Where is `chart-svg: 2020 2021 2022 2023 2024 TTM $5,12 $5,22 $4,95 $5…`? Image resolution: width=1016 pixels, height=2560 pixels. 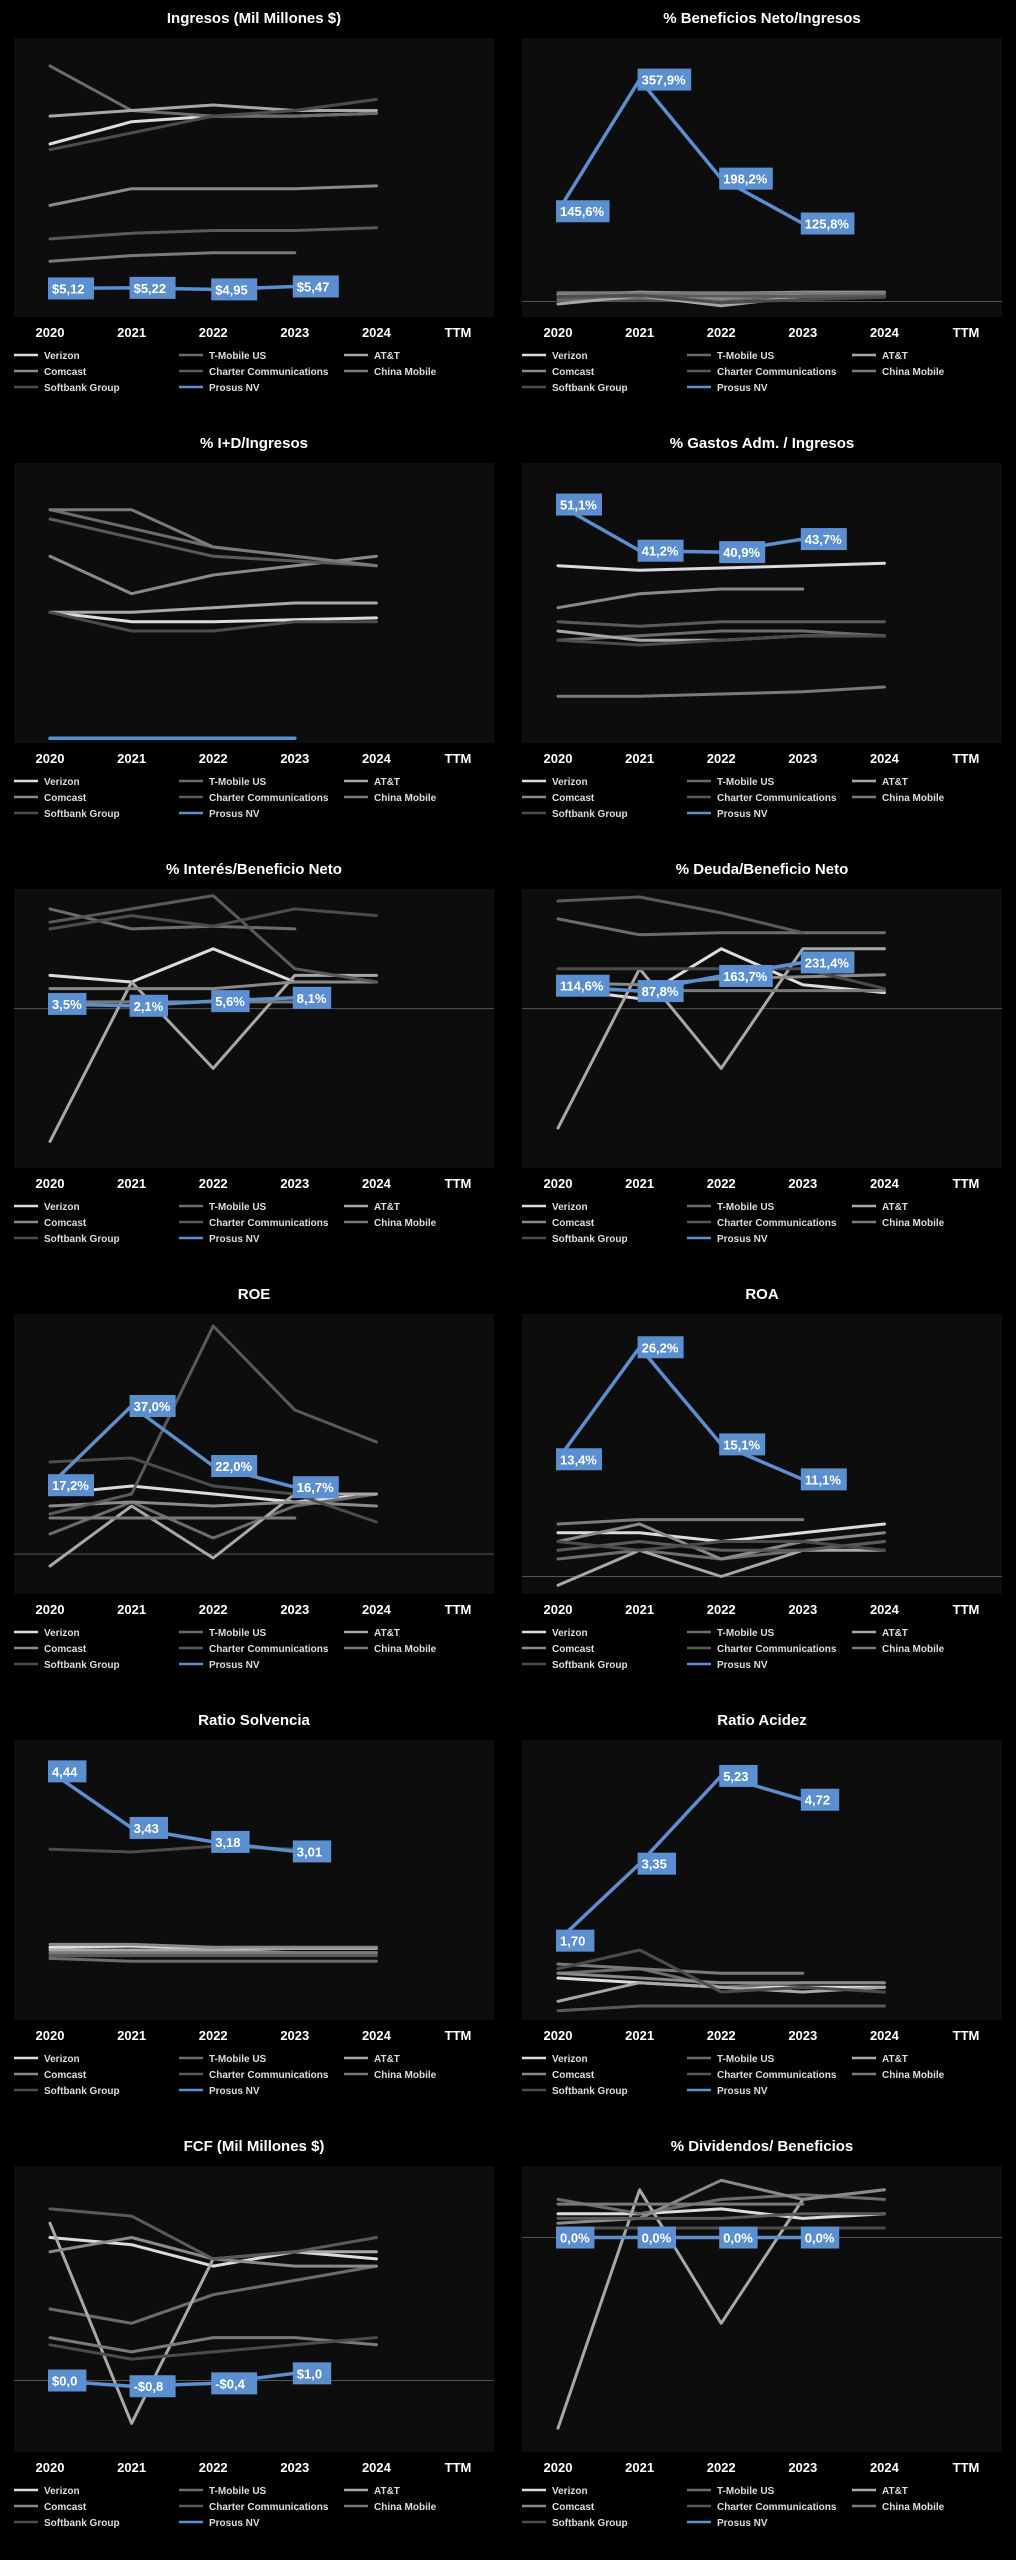 chart-svg: 2020 2021 2022 2023 2024 TTM $5,12 $5,22 $4,95 $5… is located at coordinates (254, 216).